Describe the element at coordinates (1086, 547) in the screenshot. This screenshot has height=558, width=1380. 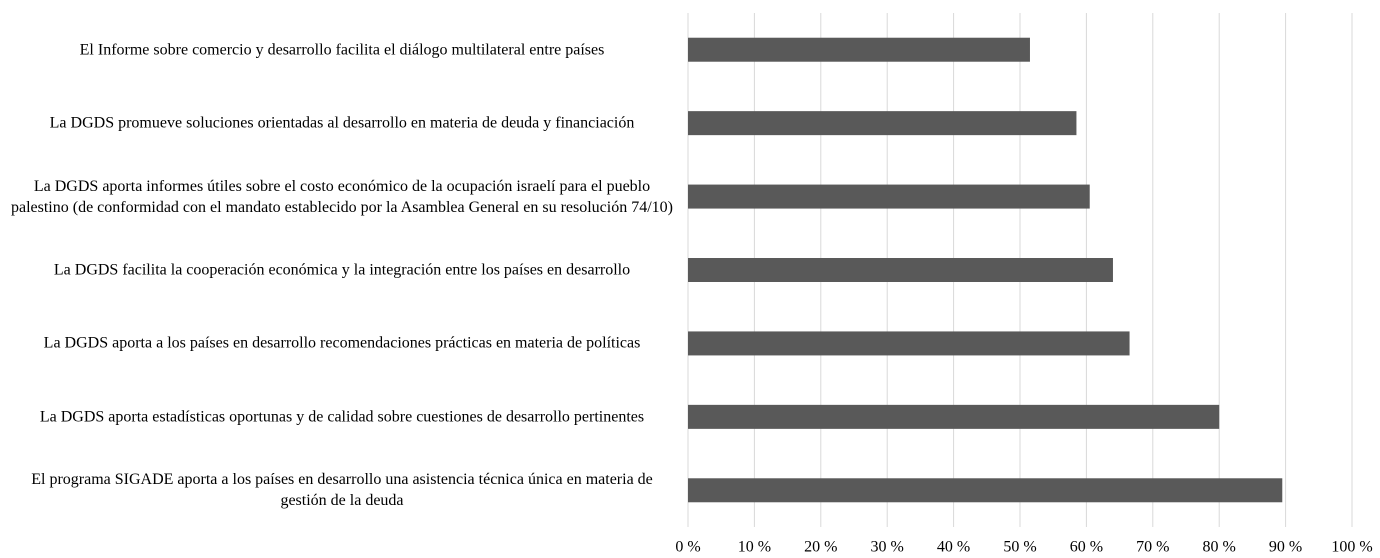
I see `x-tick-label: 60 %` at that location.